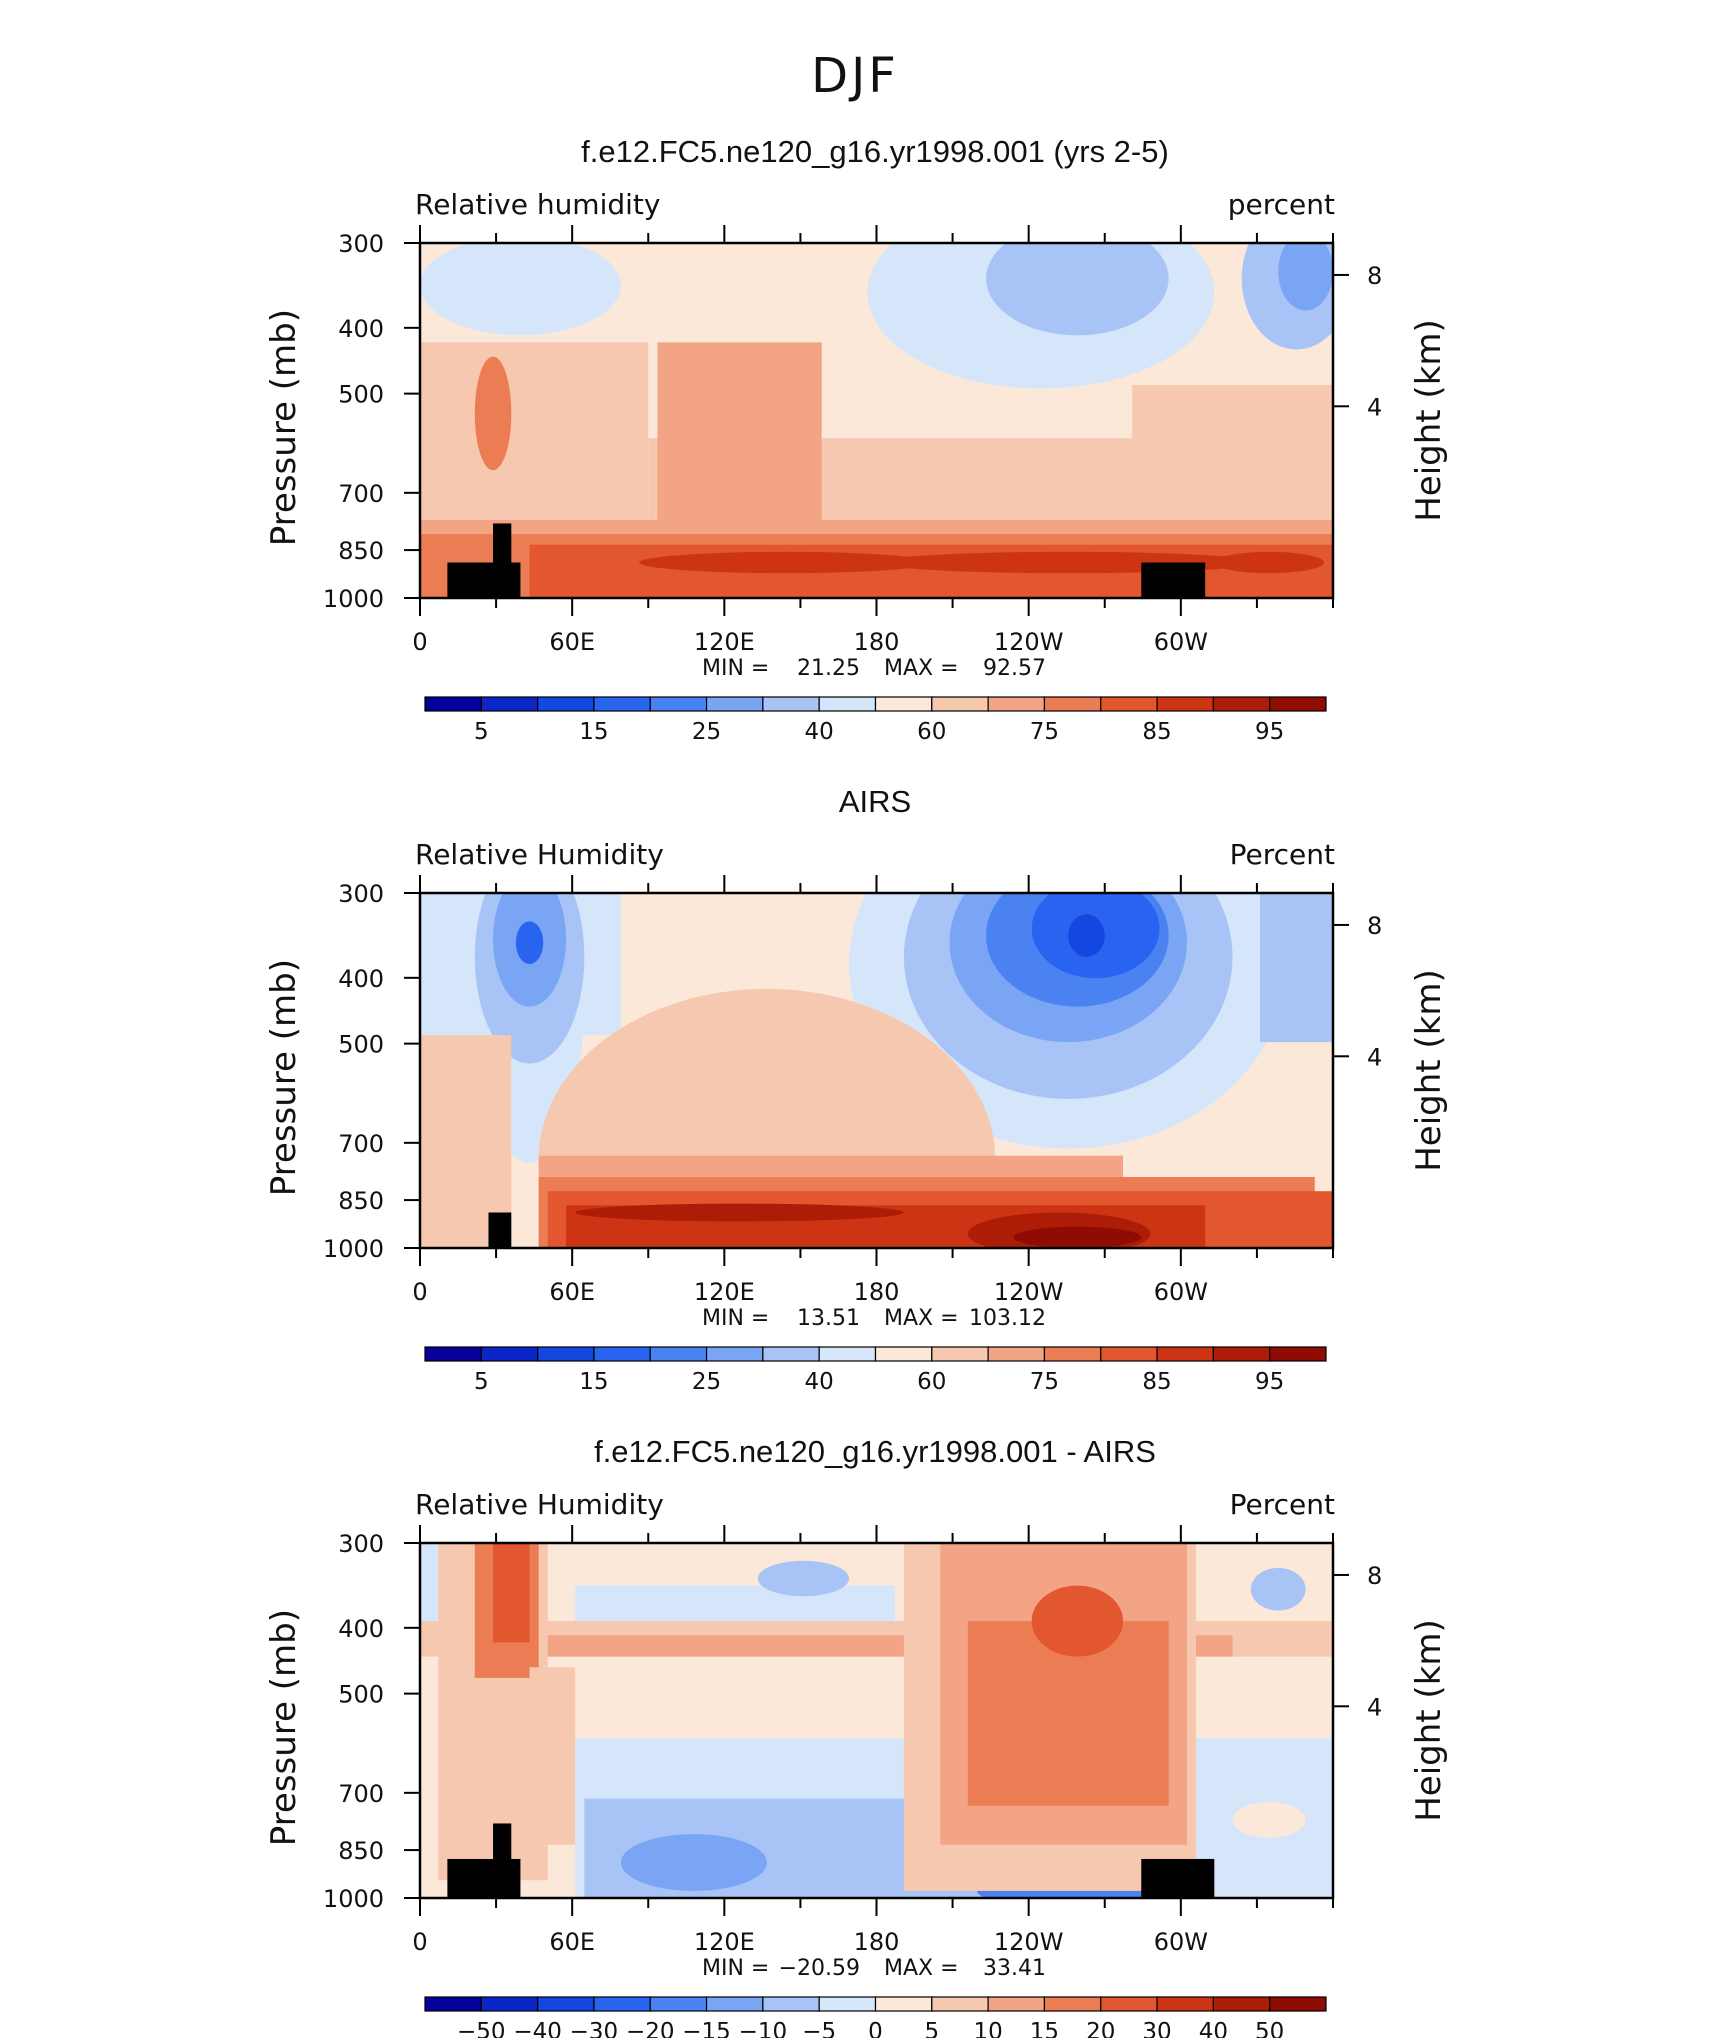 The height and width of the screenshot is (2038, 1710). I want to click on y-tick-label: 1000, so click(353, 1249).